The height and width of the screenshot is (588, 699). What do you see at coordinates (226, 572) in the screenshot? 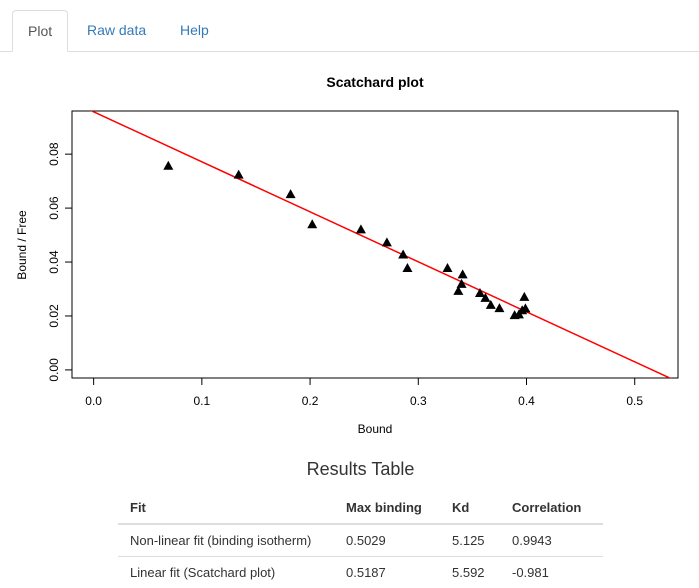
I see `cell-fit: Linear fit (Scatchard plot)` at bounding box center [226, 572].